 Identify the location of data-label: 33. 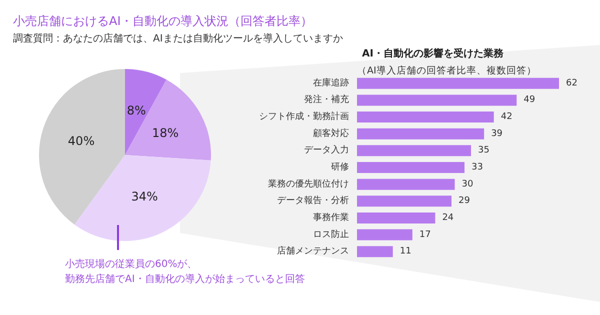
(477, 167).